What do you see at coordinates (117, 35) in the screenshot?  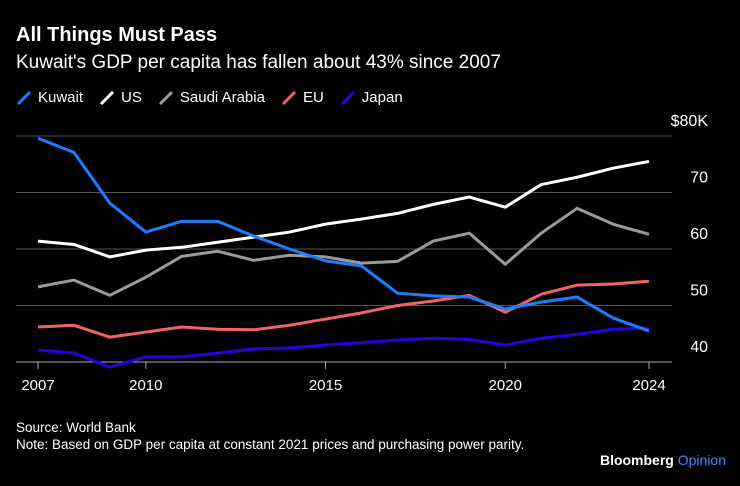 I see `chart-title: All Things Must Pass` at bounding box center [117, 35].